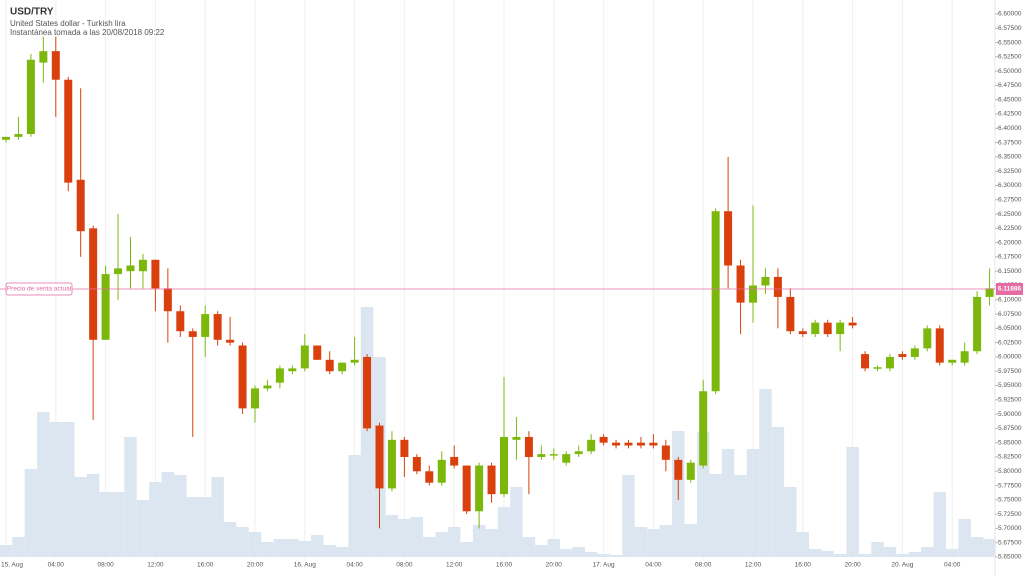 This screenshot has width=1024, height=576. I want to click on x-tick-label: 17. Aug, so click(604, 565).